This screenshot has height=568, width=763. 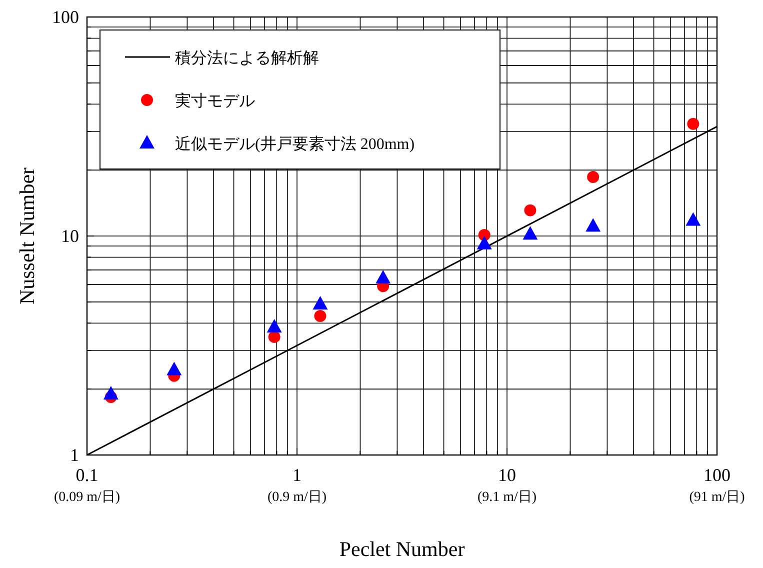 What do you see at coordinates (247, 58) in the screenshot?
I see `legend-label: 積分法による解析解` at bounding box center [247, 58].